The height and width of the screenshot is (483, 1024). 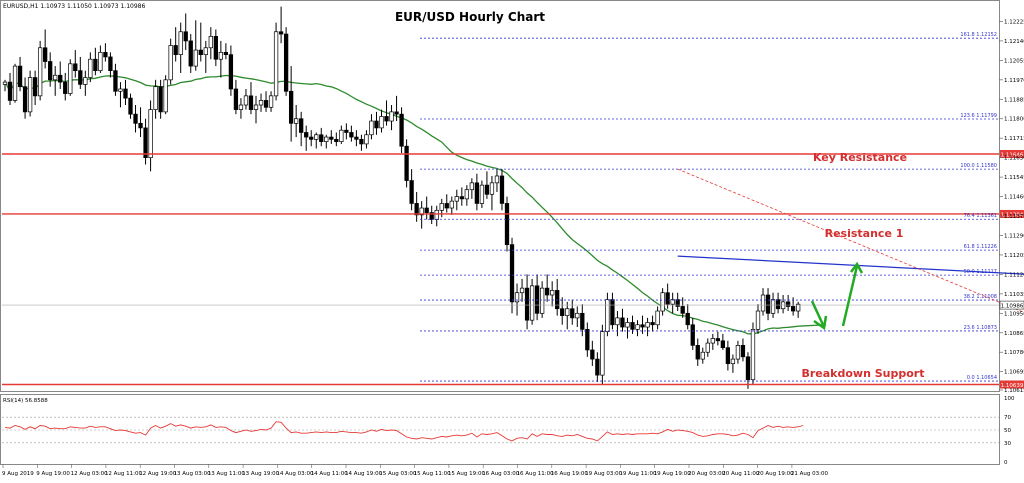 I want to click on descending-trend-line, so click(x=850, y=265).